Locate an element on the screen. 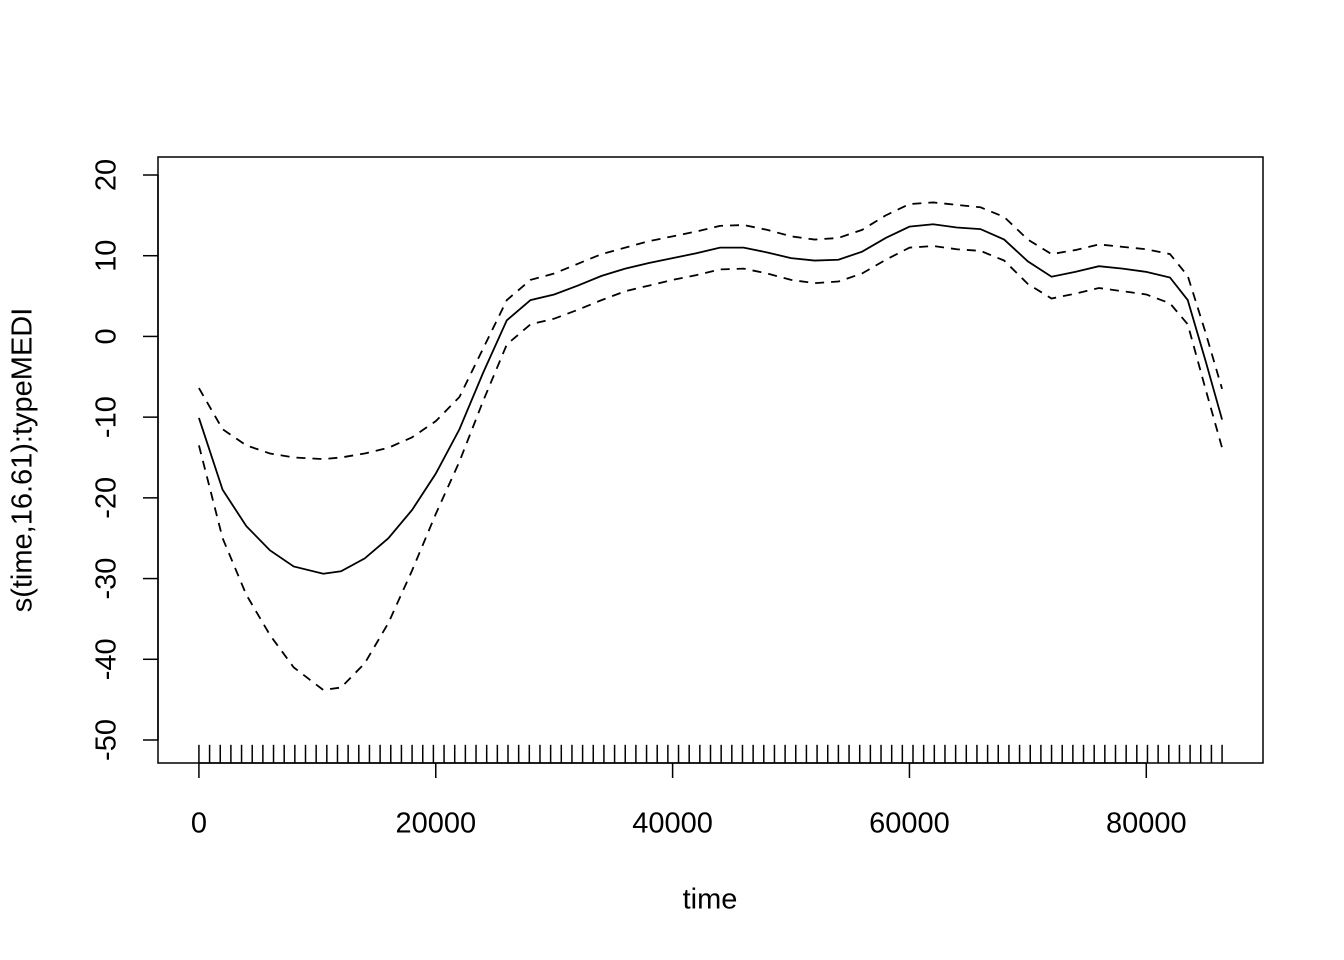  y-tick-label: 10 is located at coordinates (107, 256).